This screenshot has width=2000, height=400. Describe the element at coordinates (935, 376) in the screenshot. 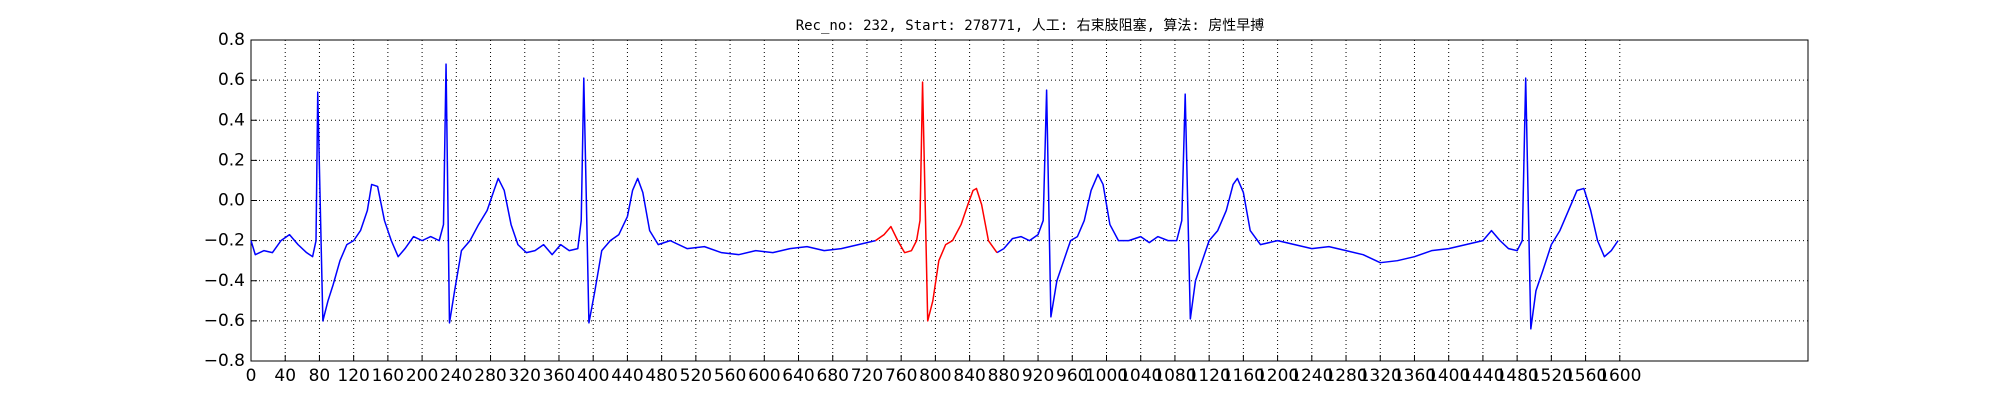

I see `x-tick-label: 800` at that location.